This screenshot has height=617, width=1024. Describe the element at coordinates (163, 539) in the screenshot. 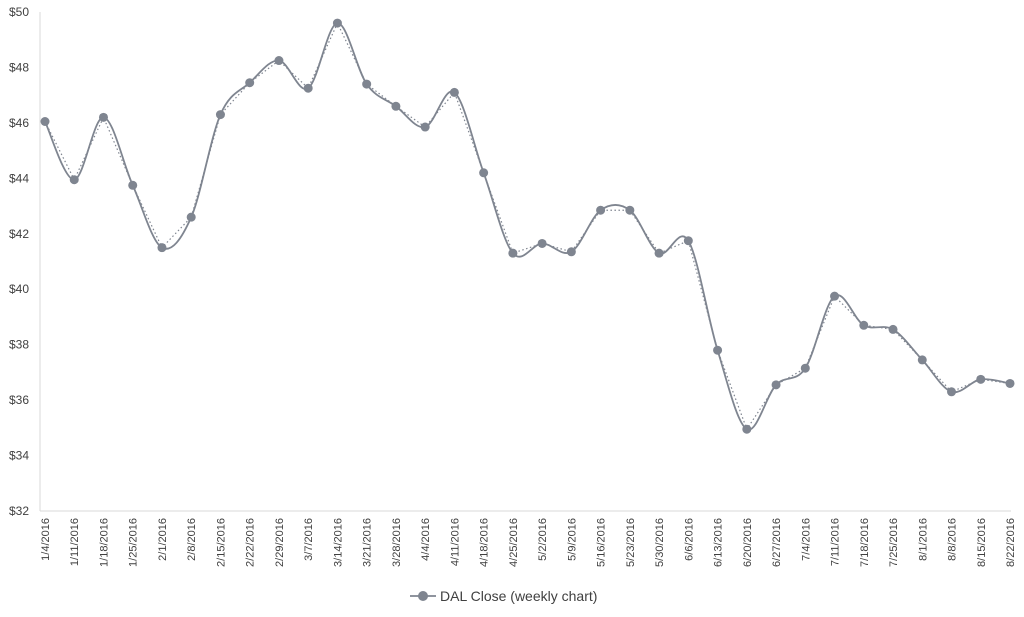

I see `x-tick-label: 2/1/2016` at that location.